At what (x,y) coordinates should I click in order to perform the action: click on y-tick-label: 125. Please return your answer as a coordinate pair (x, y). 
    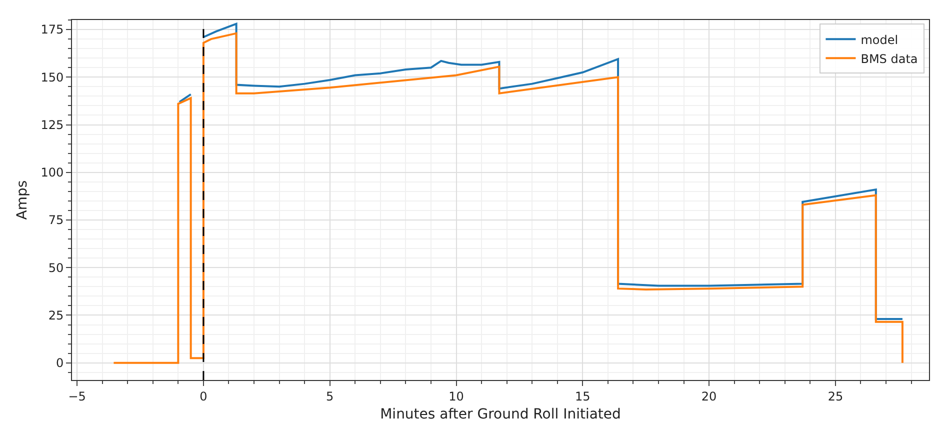
    Looking at the image, I should click on (52, 125).